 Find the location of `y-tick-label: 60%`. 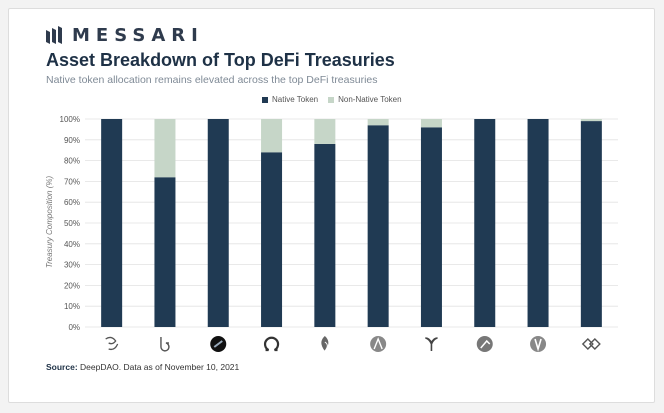

y-tick-label: 60% is located at coordinates (72, 202).